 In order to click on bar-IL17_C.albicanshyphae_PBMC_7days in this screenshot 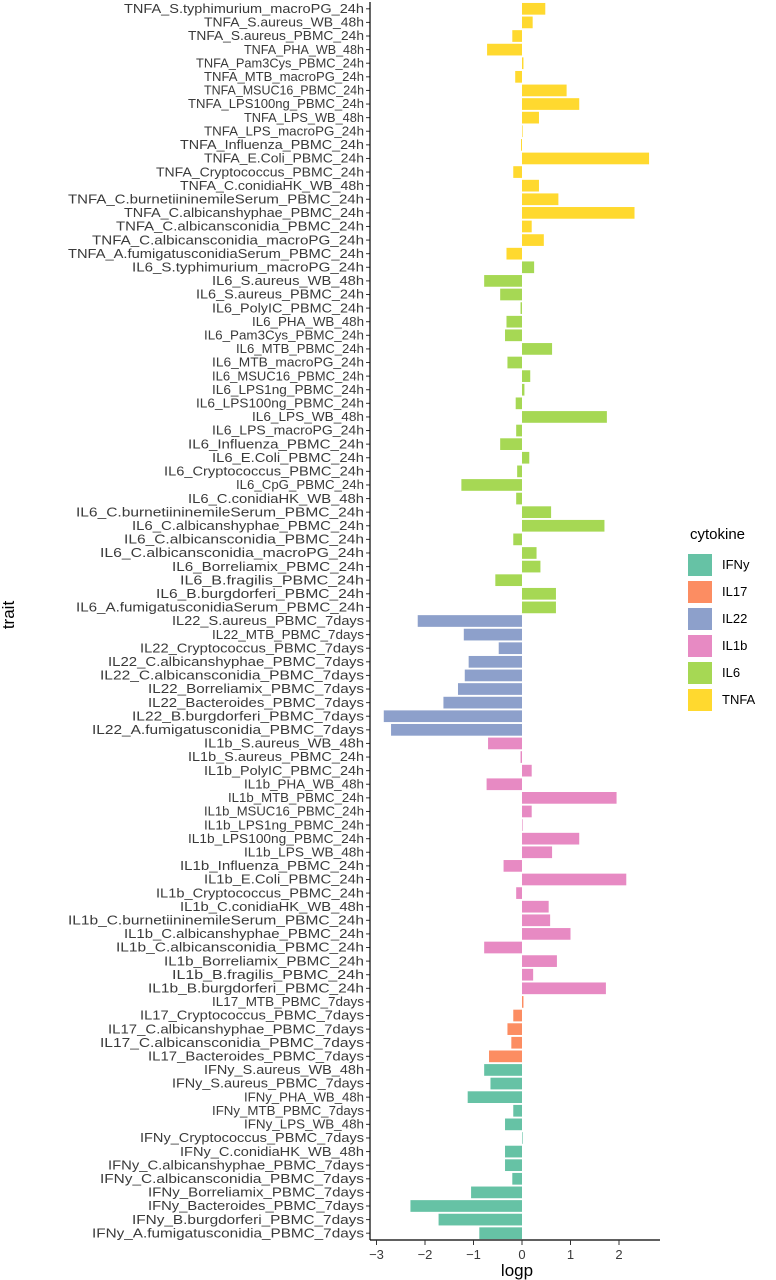, I will do `click(514, 1029)`.